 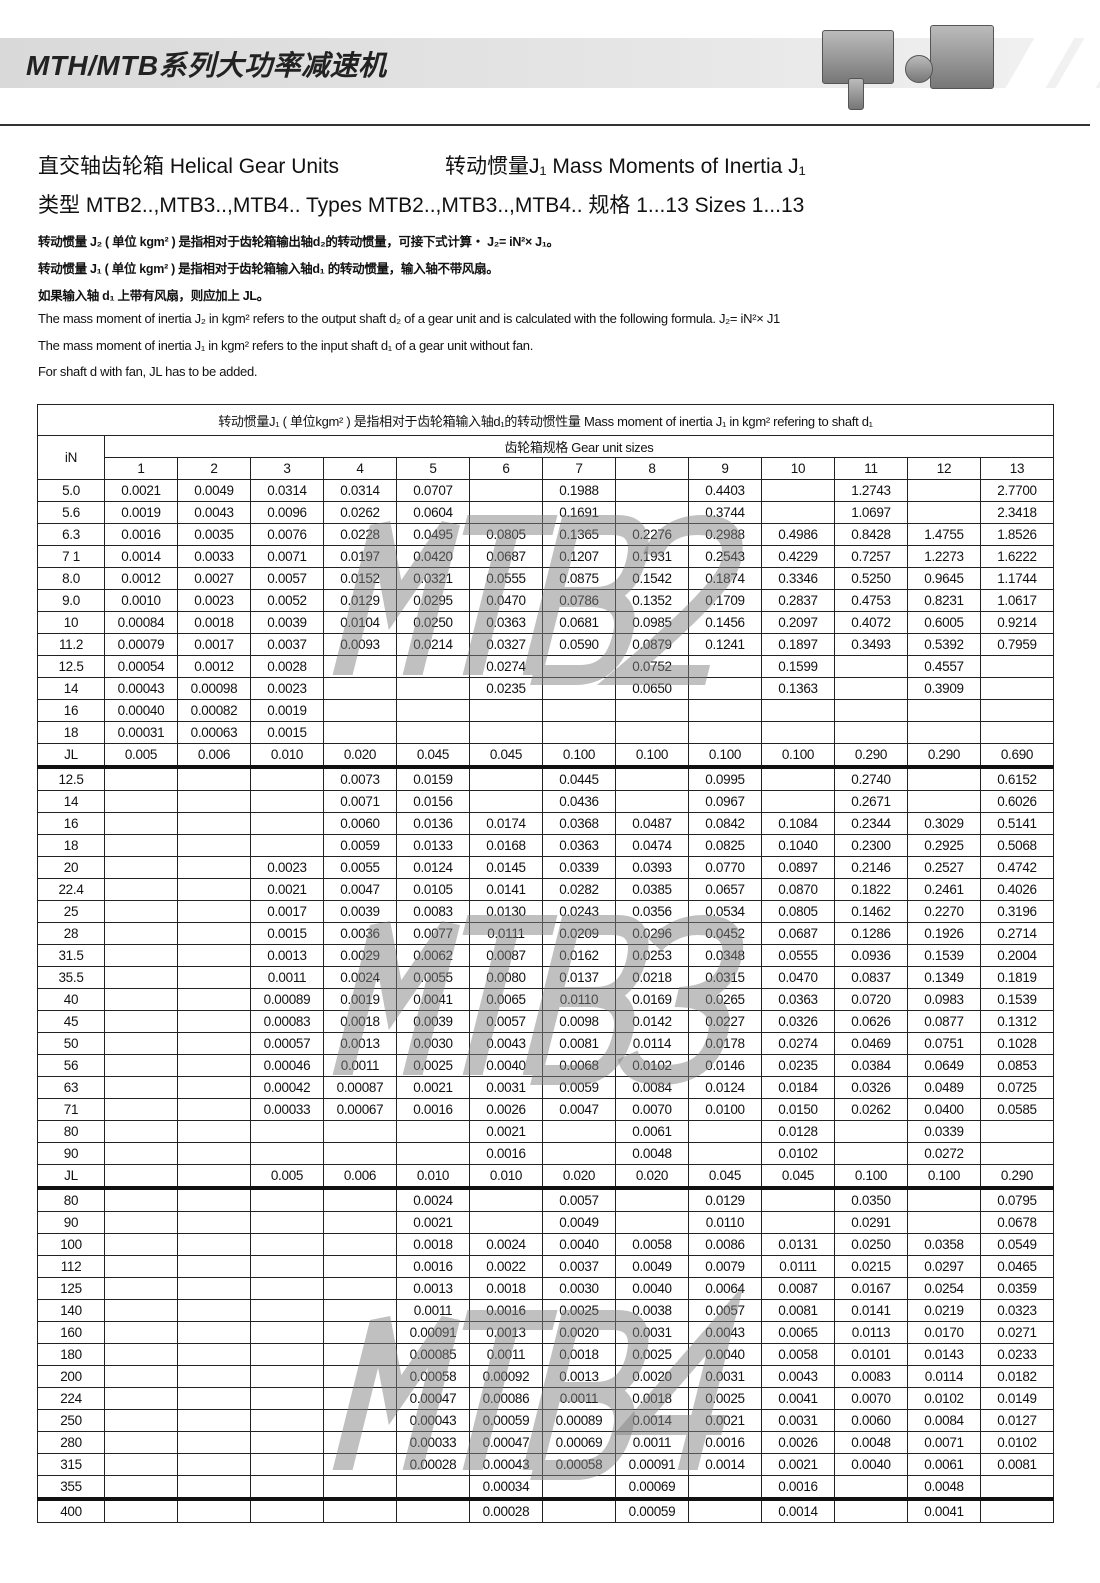 I want to click on ratio-cell: 14, so click(x=71, y=801).